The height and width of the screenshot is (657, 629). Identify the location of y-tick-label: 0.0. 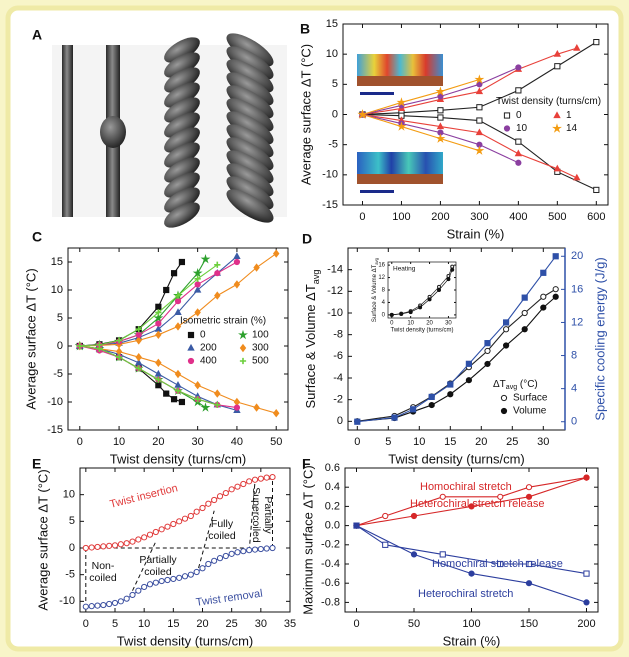
(332, 526).